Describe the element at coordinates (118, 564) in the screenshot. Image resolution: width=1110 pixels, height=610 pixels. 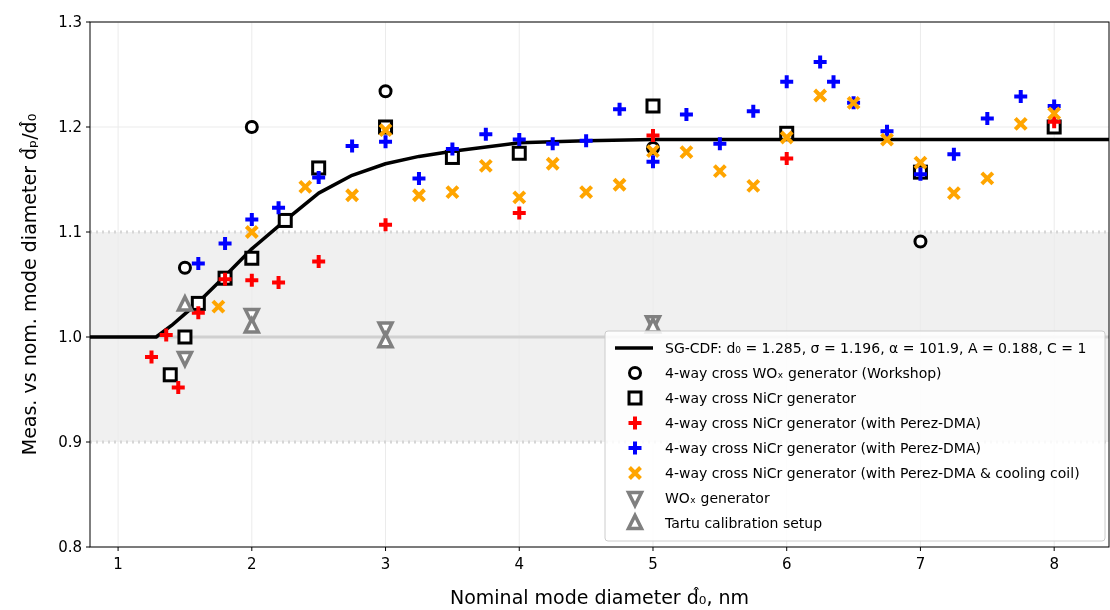
I see `x-tick-label: 1` at that location.